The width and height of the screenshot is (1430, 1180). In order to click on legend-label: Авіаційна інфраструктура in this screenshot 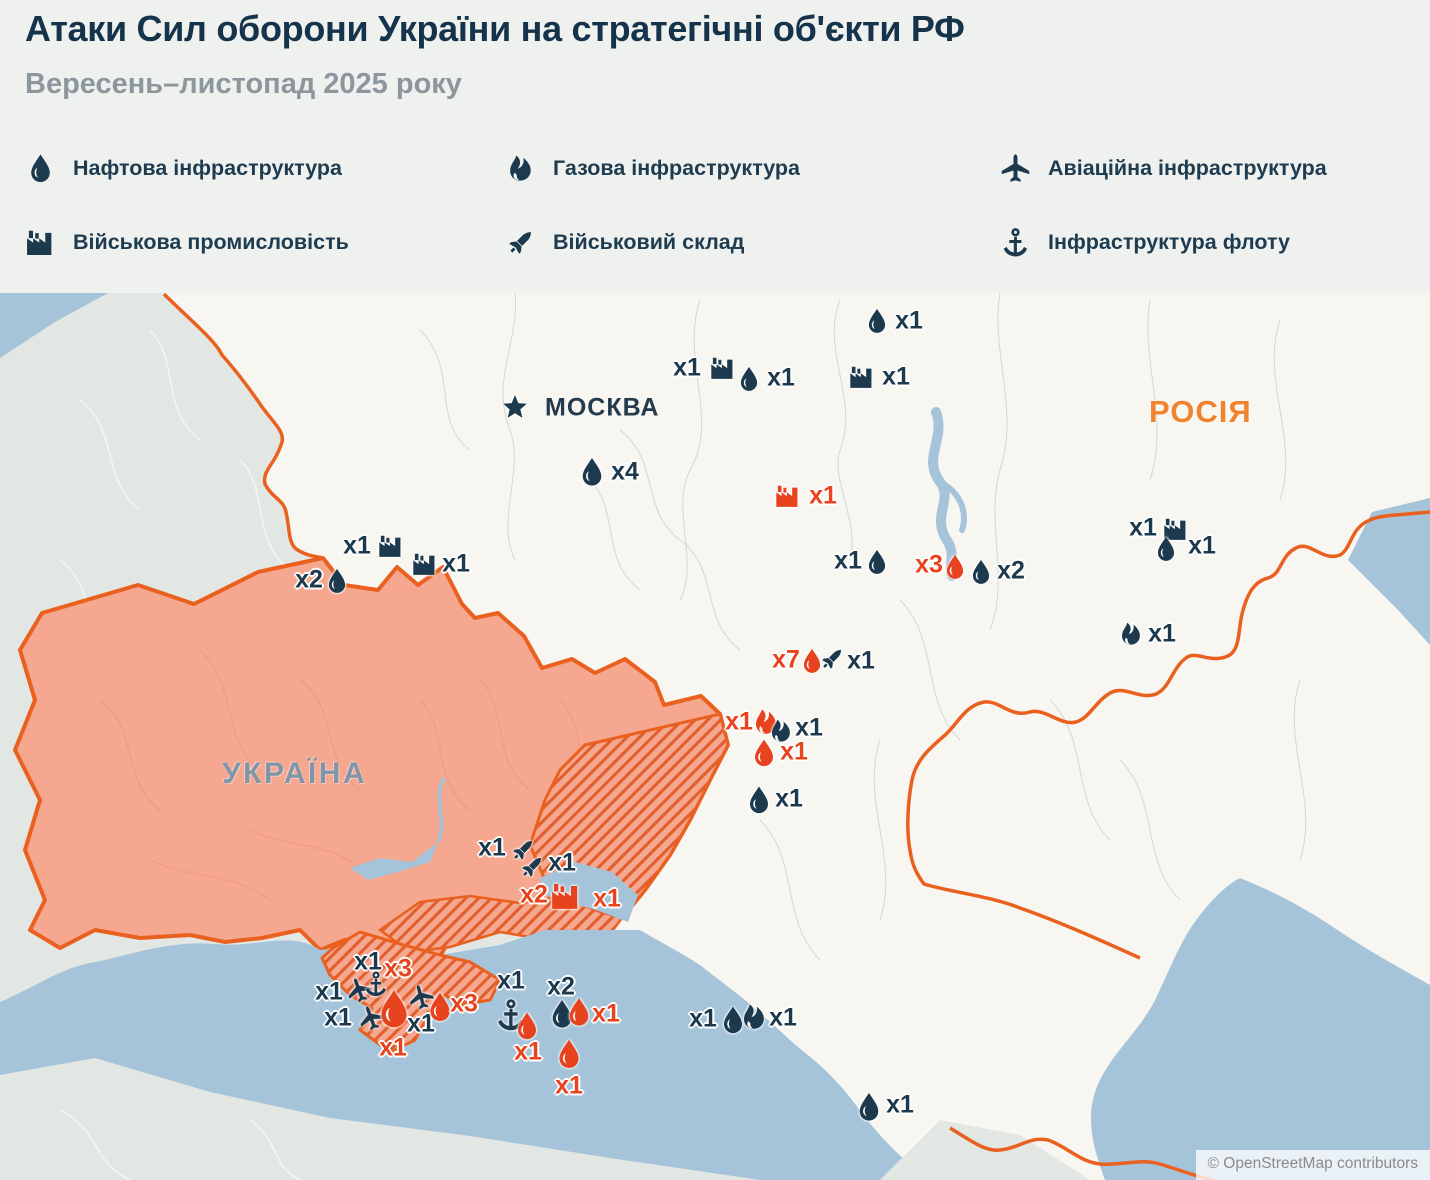, I will do `click(1187, 167)`.